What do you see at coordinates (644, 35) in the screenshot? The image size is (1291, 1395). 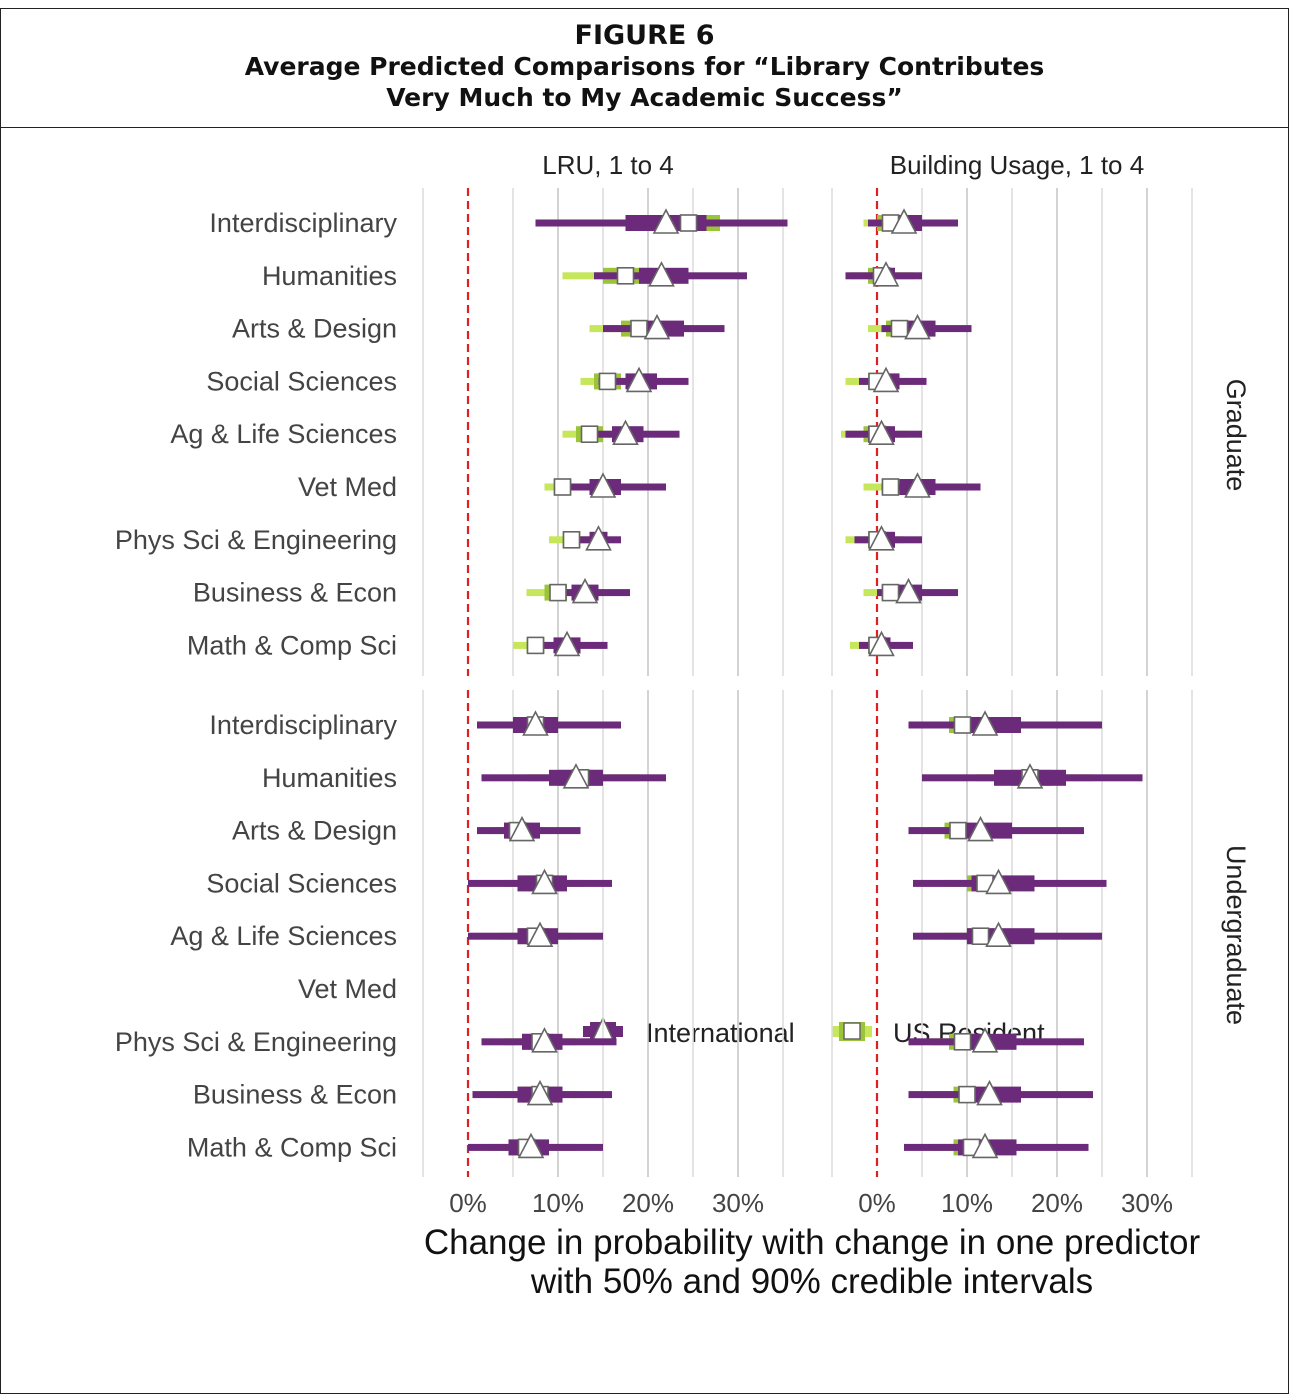 I see `figure-label: FIGURE 6` at bounding box center [644, 35].